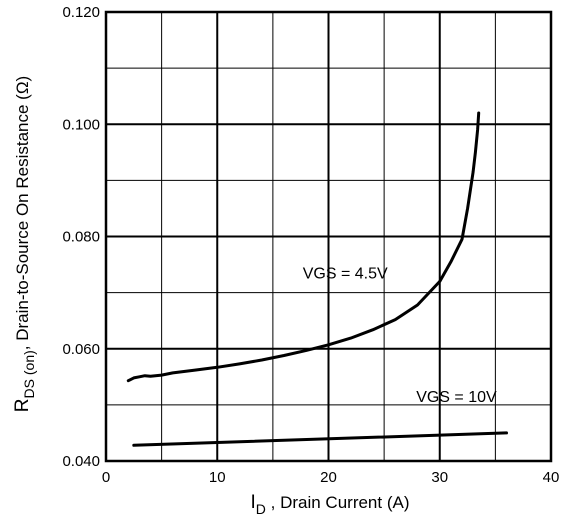 The height and width of the screenshot is (525, 570). What do you see at coordinates (217, 477) in the screenshot?
I see `x-tick-label: 10` at bounding box center [217, 477].